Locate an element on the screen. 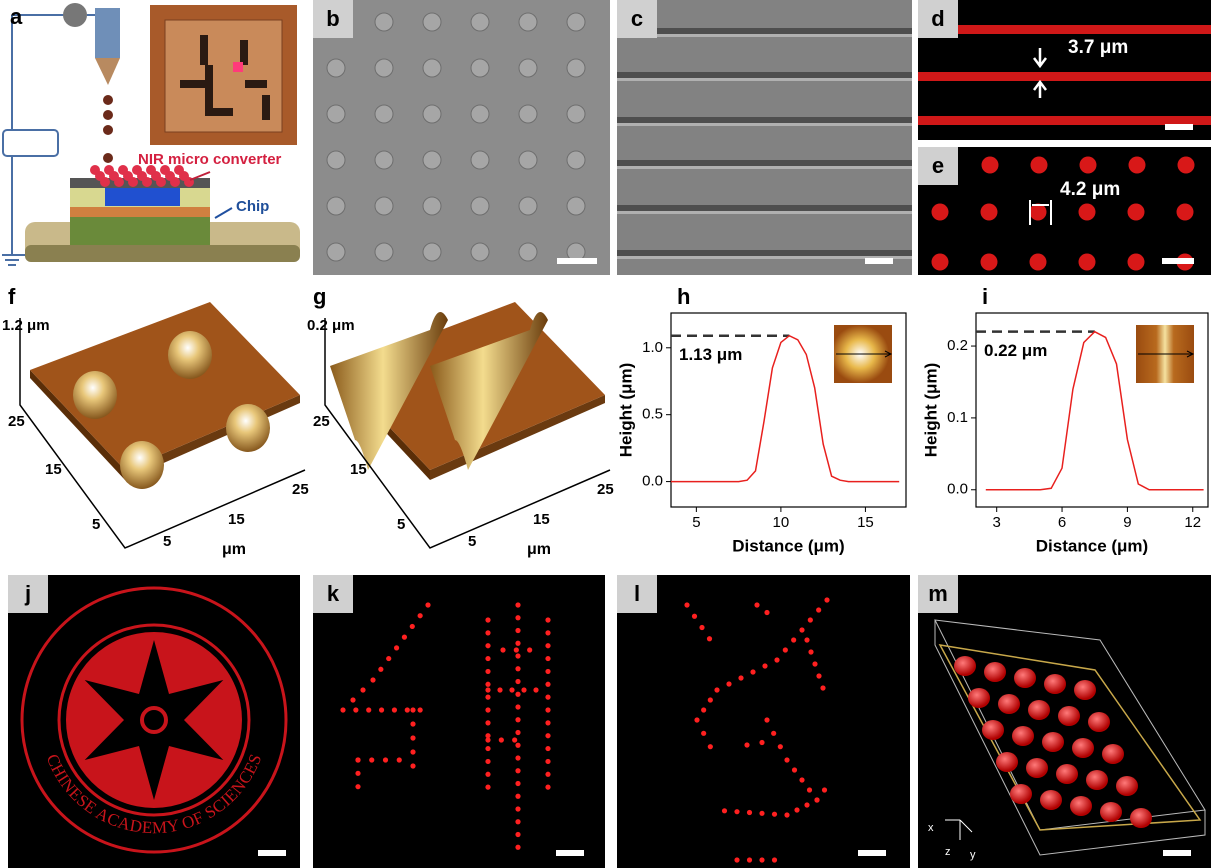  y-tick-label: 0.5 is located at coordinates (652, 414).